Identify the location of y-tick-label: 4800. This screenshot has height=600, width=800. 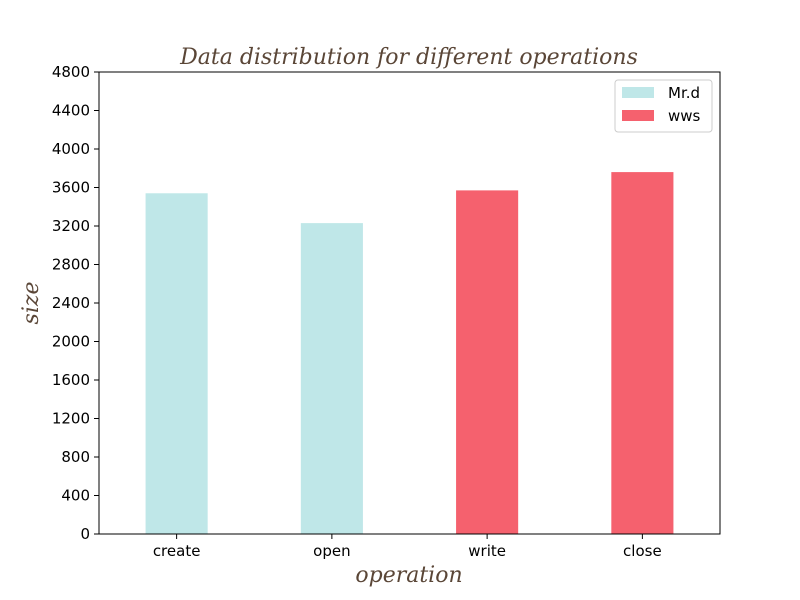
(71, 72).